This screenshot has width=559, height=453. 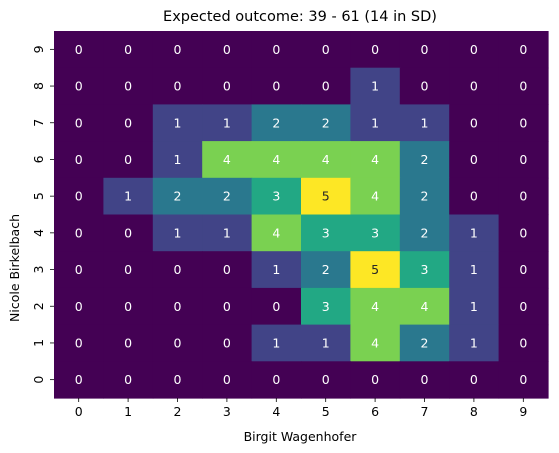 What do you see at coordinates (38, 123) in the screenshot?
I see `y-tick-label: 7` at bounding box center [38, 123].